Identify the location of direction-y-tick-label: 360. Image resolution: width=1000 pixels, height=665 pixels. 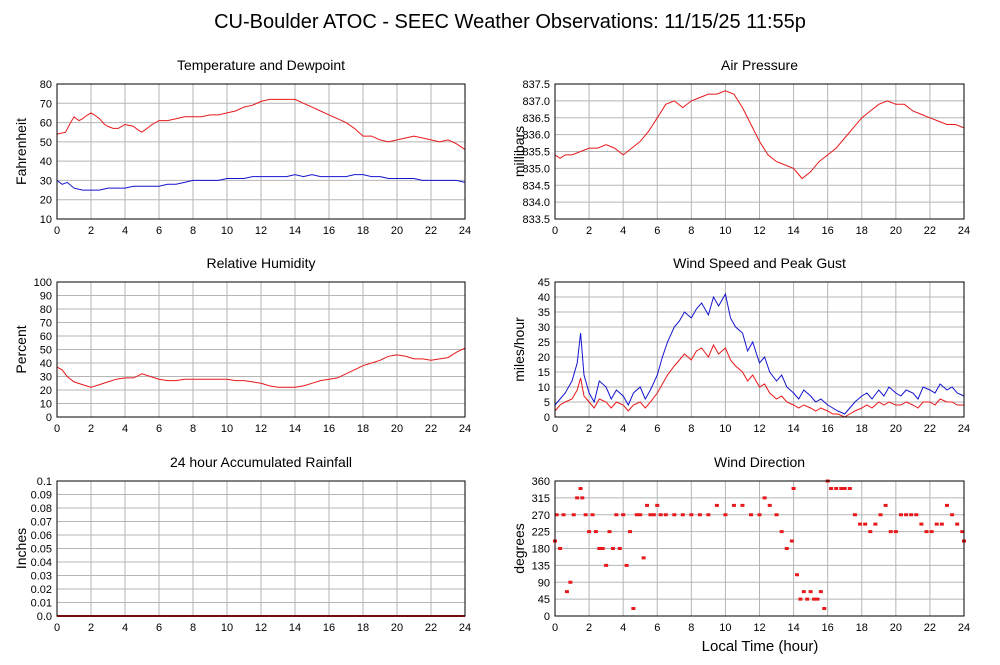
(541, 482).